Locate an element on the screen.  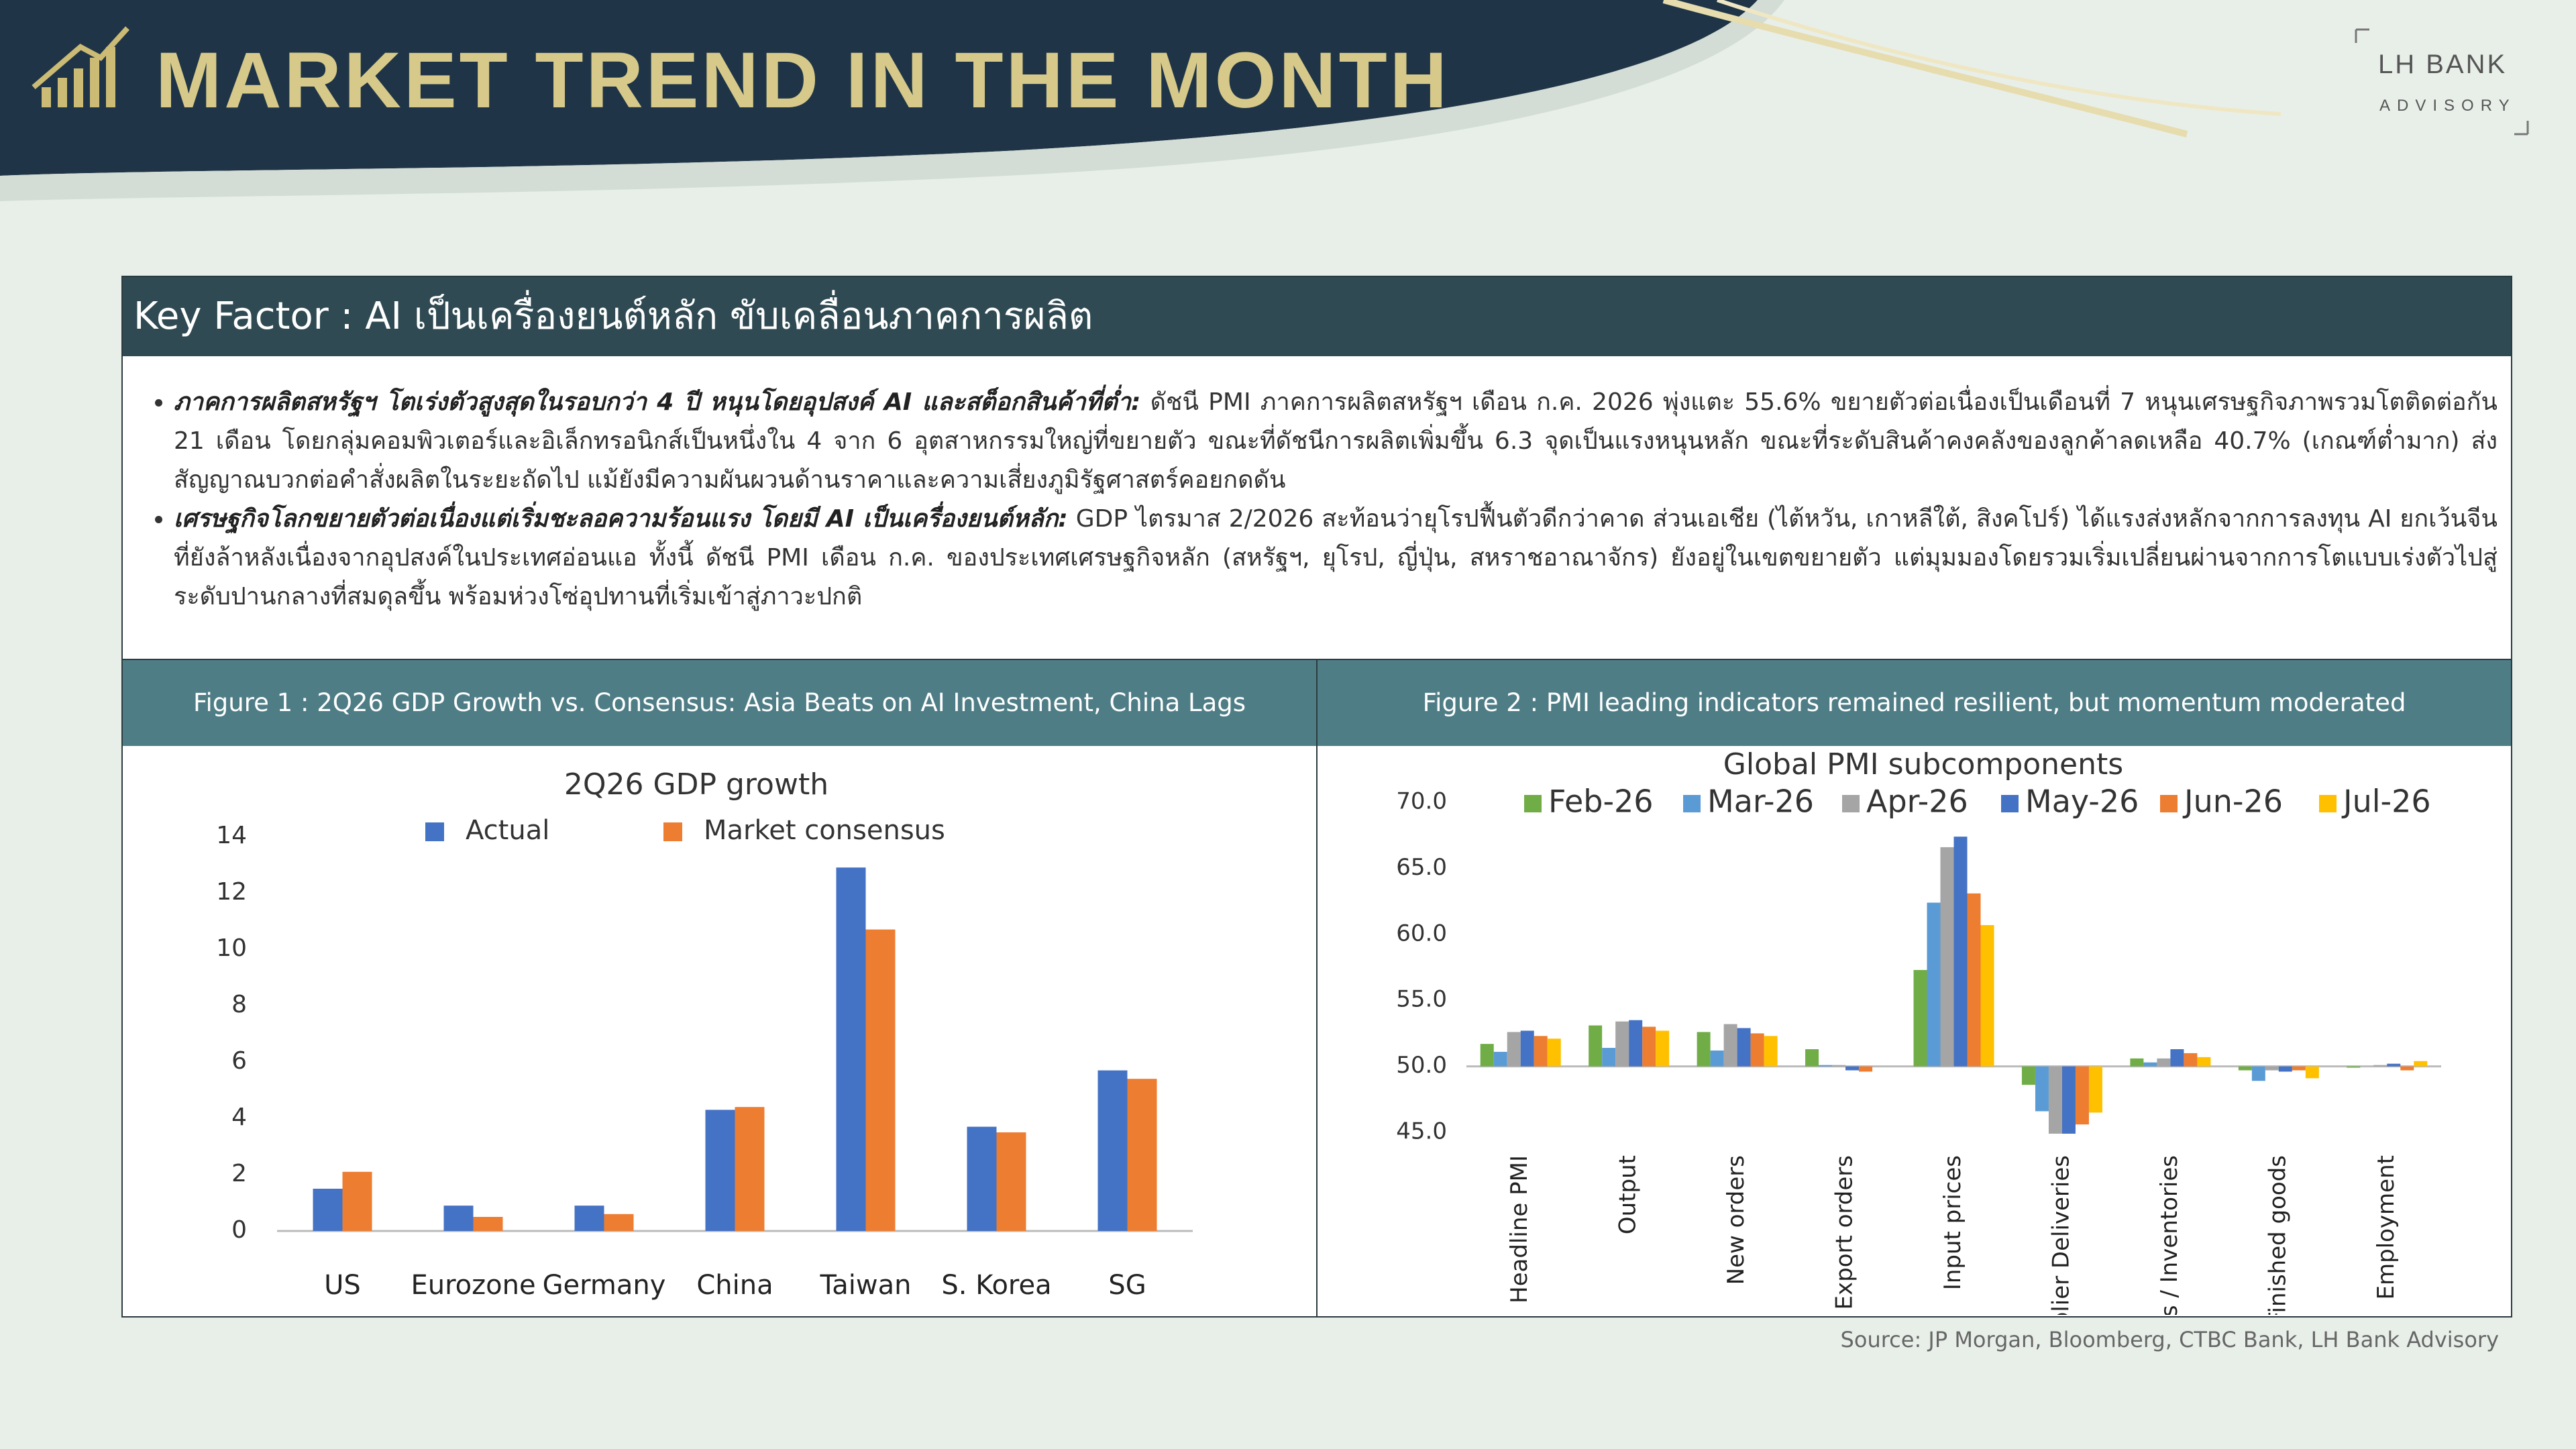
x-tick-label: Germany is located at coordinates (604, 1285).